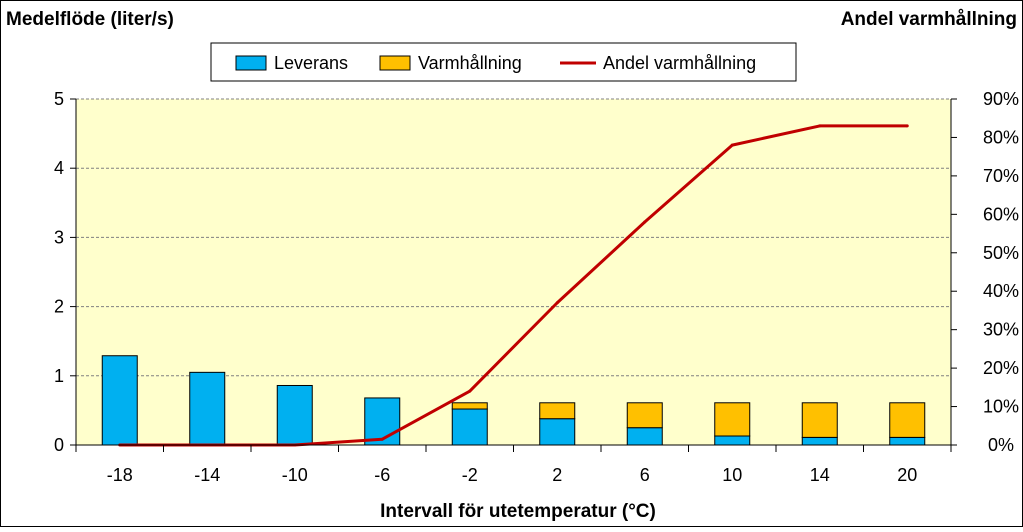  What do you see at coordinates (1001, 445) in the screenshot?
I see `y-tick-label-right: 0%` at bounding box center [1001, 445].